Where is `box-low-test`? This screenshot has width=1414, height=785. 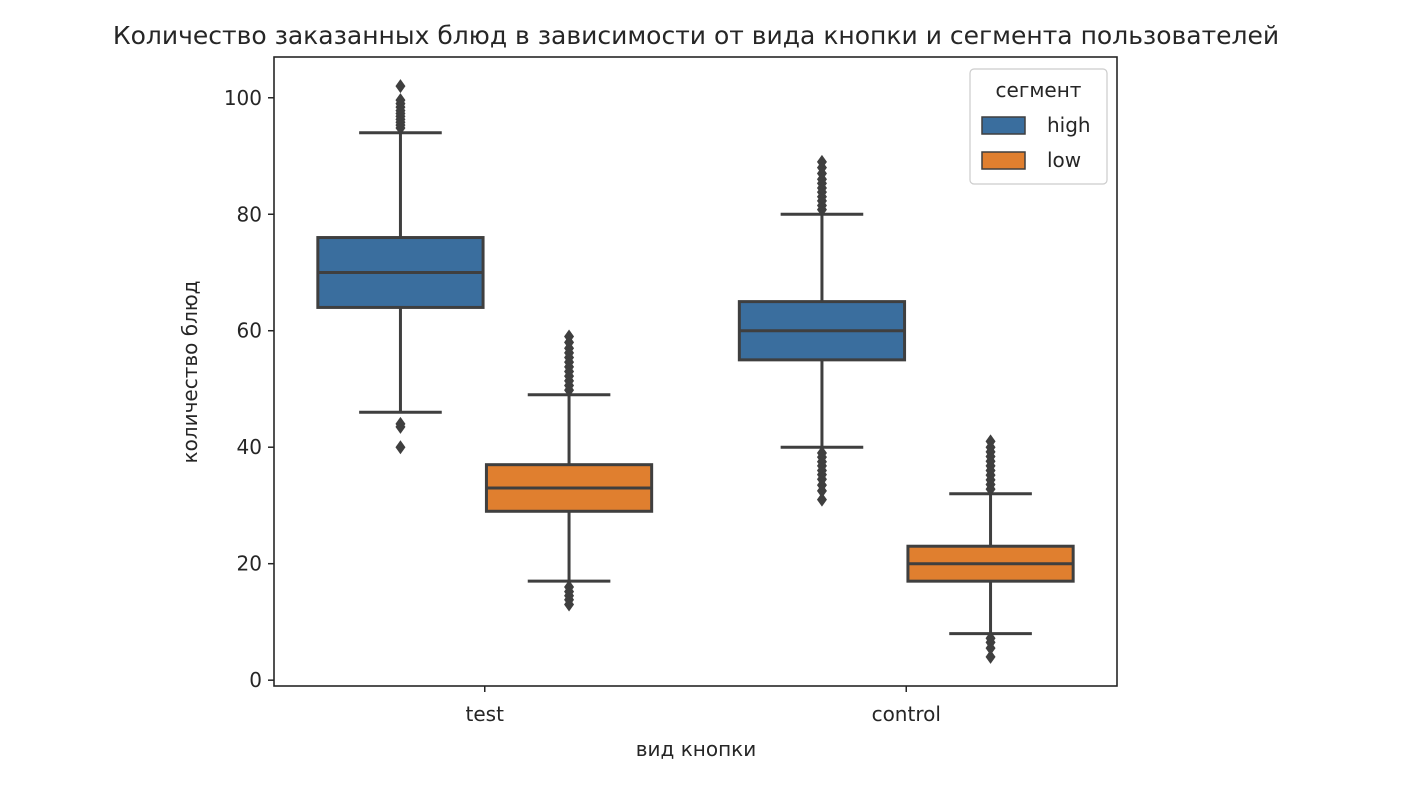 box-low-test is located at coordinates (569, 470).